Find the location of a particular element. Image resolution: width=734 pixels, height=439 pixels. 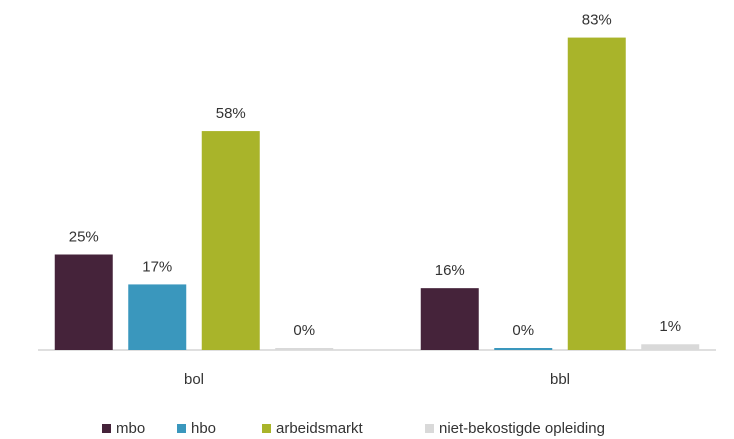

data-label: 1% is located at coordinates (670, 326).